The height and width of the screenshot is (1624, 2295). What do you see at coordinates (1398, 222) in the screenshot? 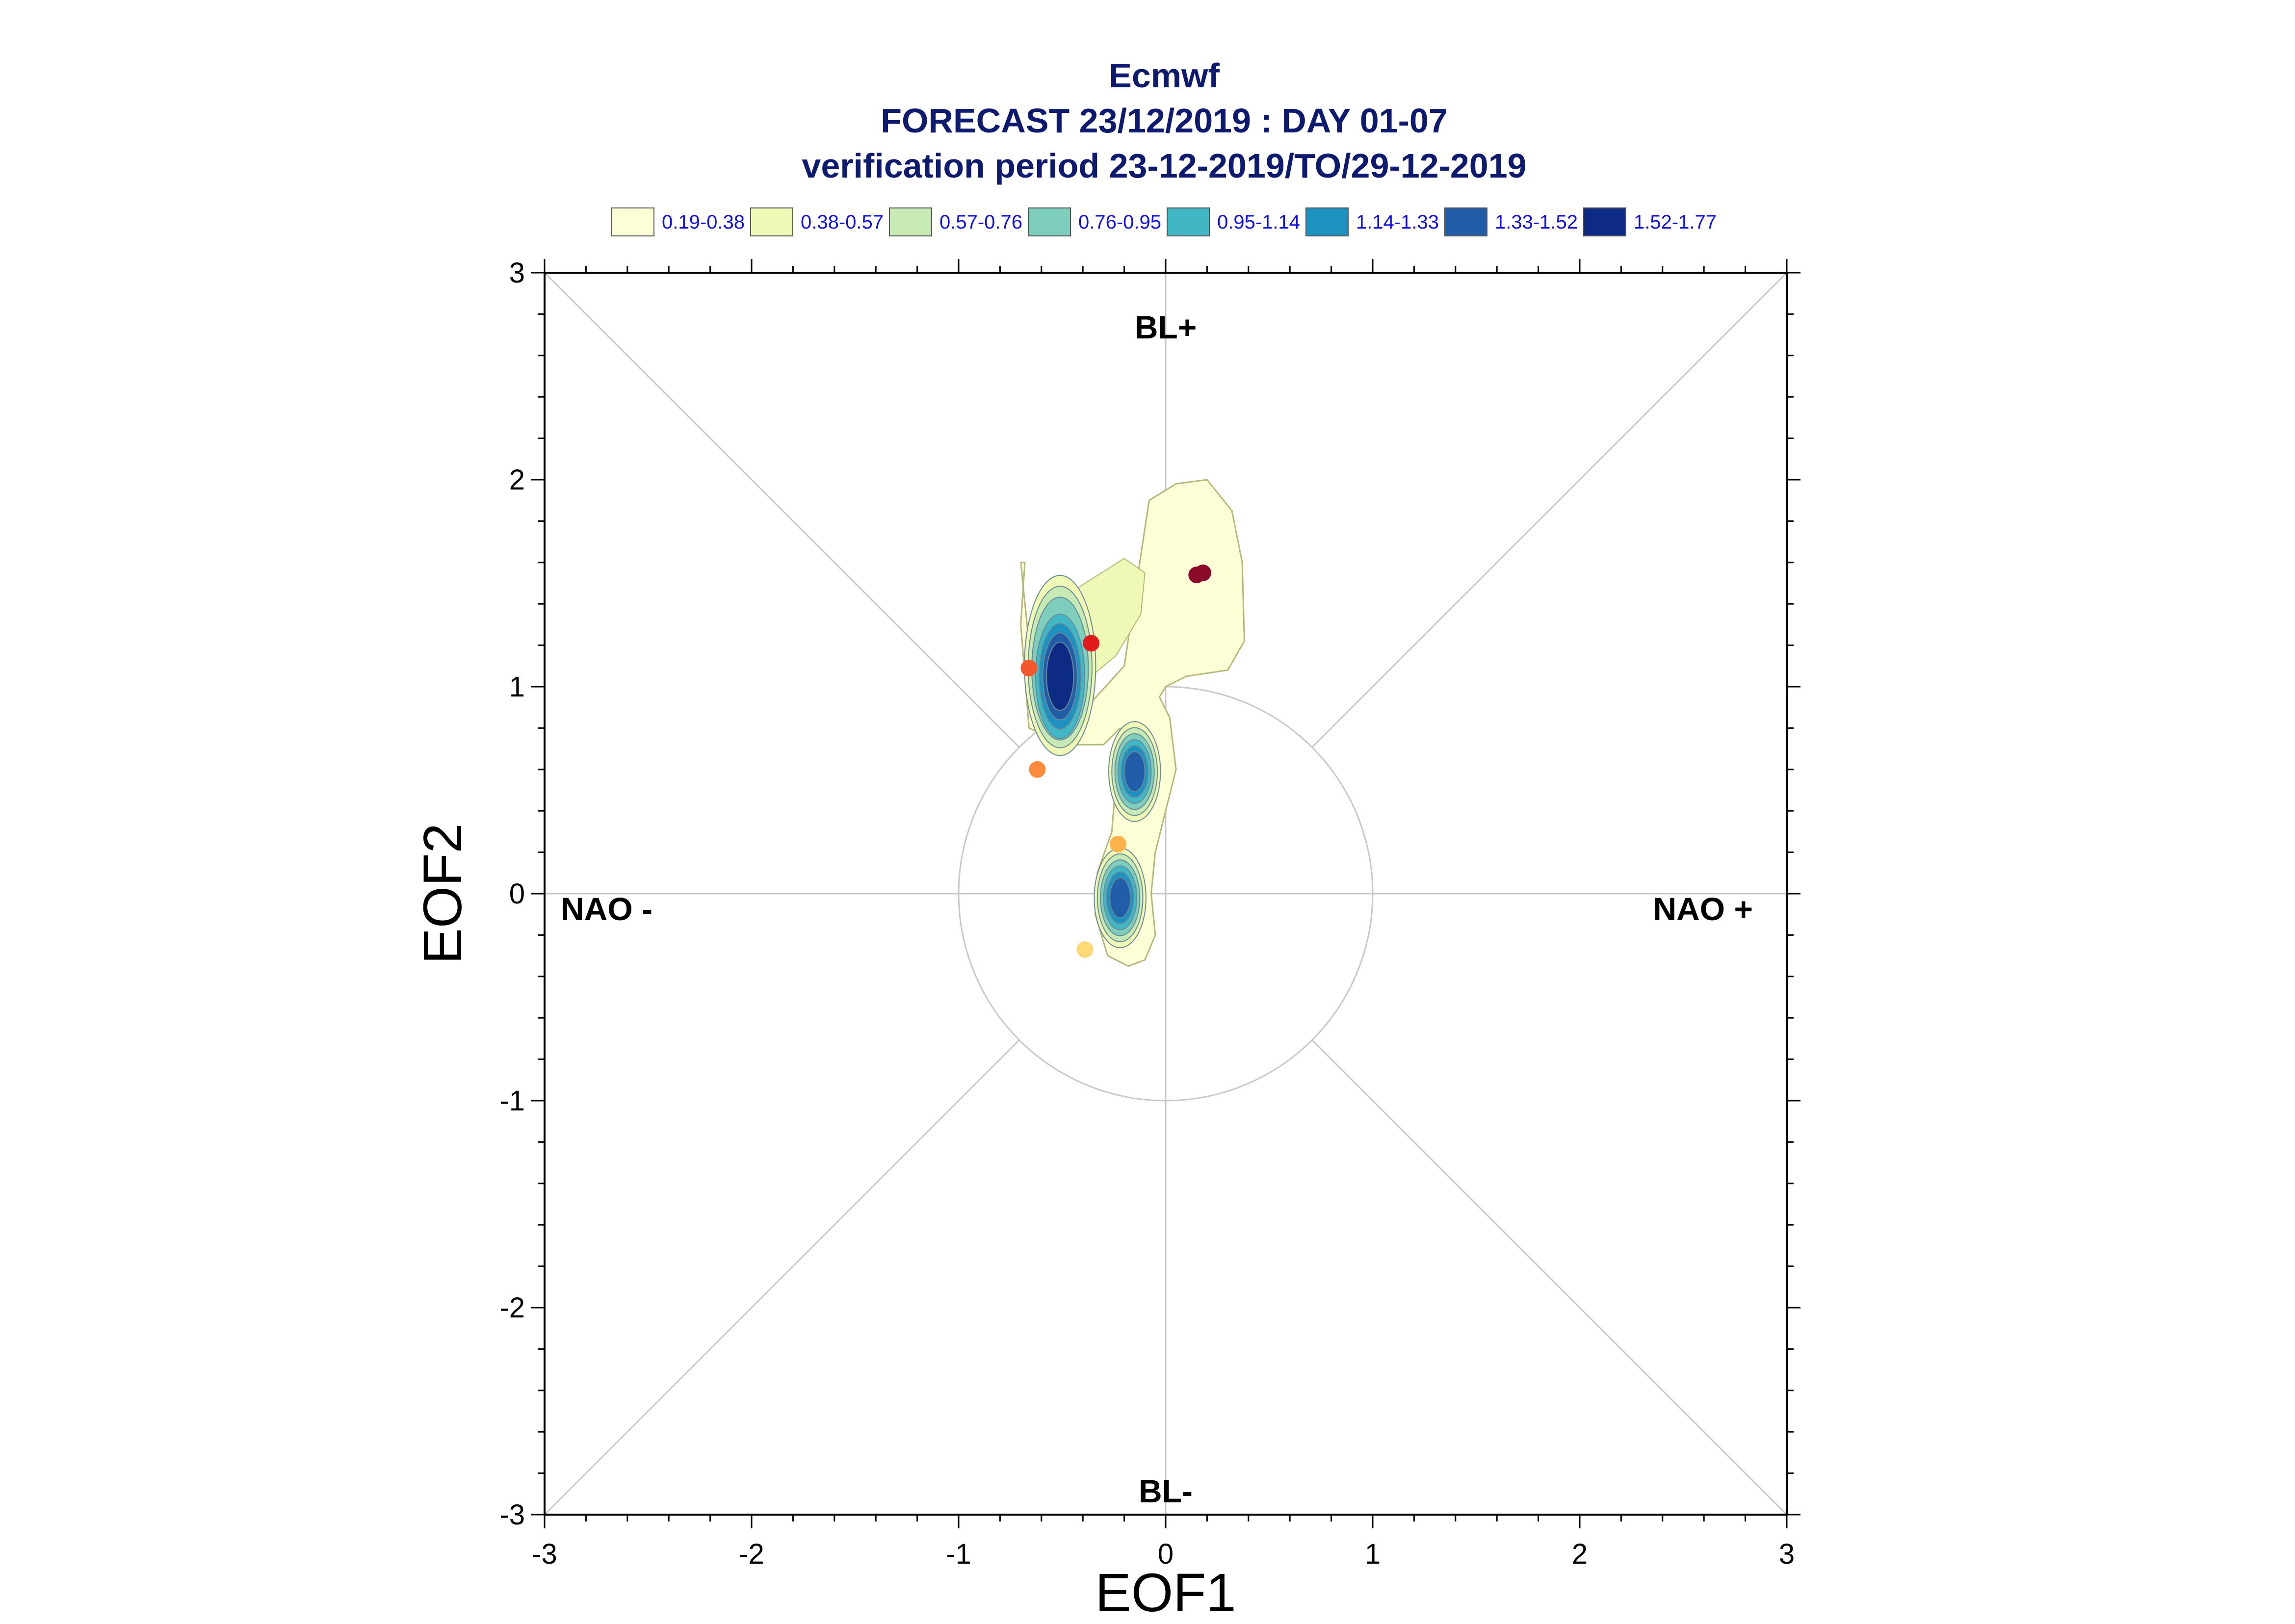
I see `legend-label: 1.14-1.33` at bounding box center [1398, 222].